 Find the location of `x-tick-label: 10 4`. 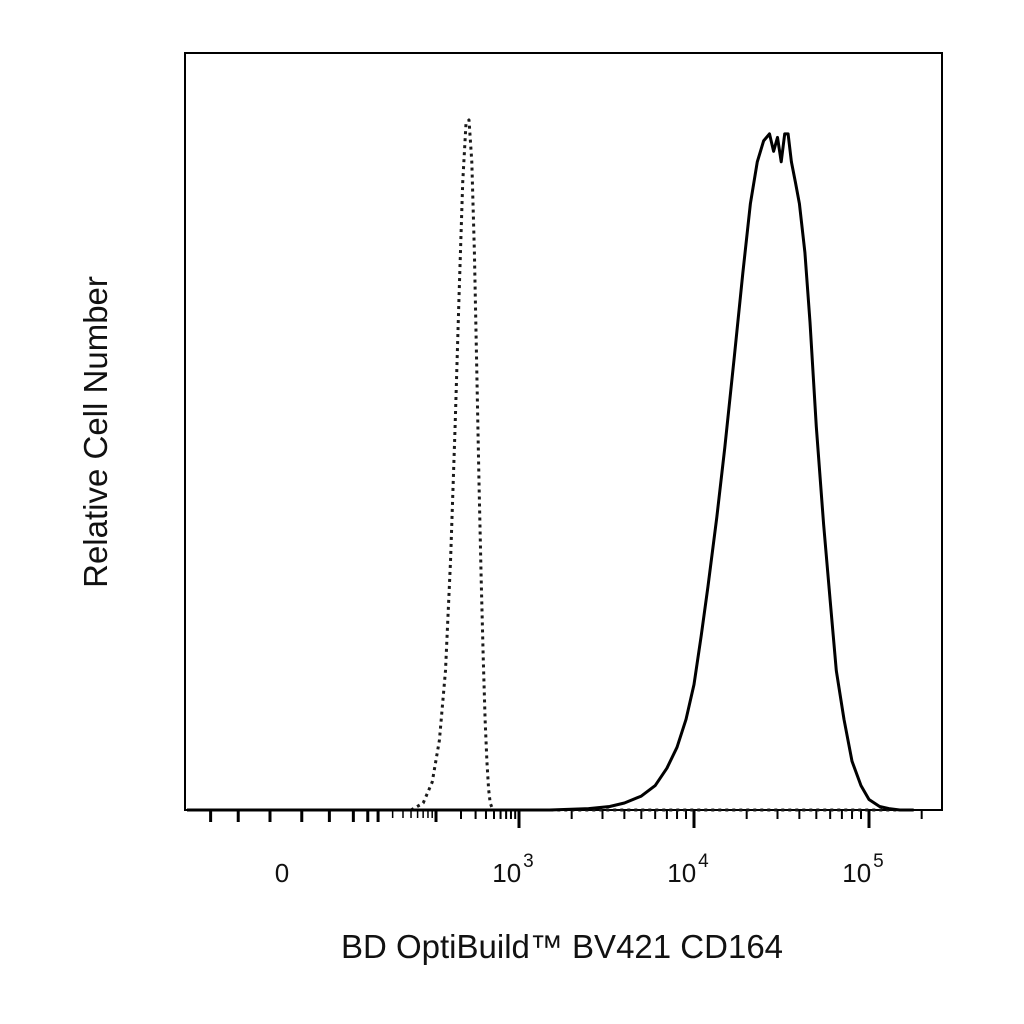

x-tick-label: 10 4 is located at coordinates (688, 869).